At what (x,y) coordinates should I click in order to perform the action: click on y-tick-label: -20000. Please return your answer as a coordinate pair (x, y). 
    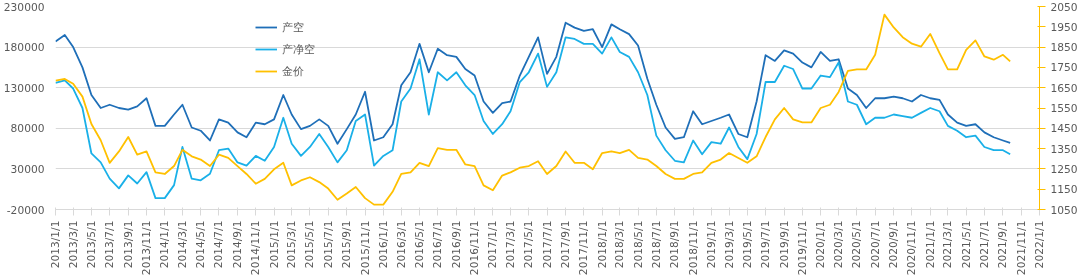
    Looking at the image, I should click on (25, 210).